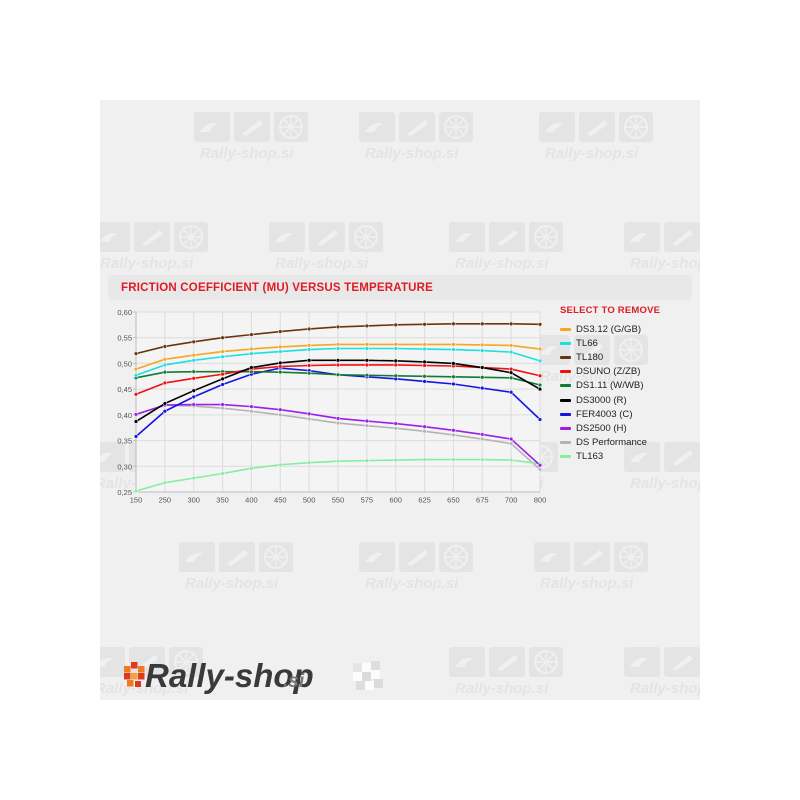 The height and width of the screenshot is (800, 800). Describe the element at coordinates (604, 414) in the screenshot. I see `legend-item-label: FER4003 (C)` at that location.